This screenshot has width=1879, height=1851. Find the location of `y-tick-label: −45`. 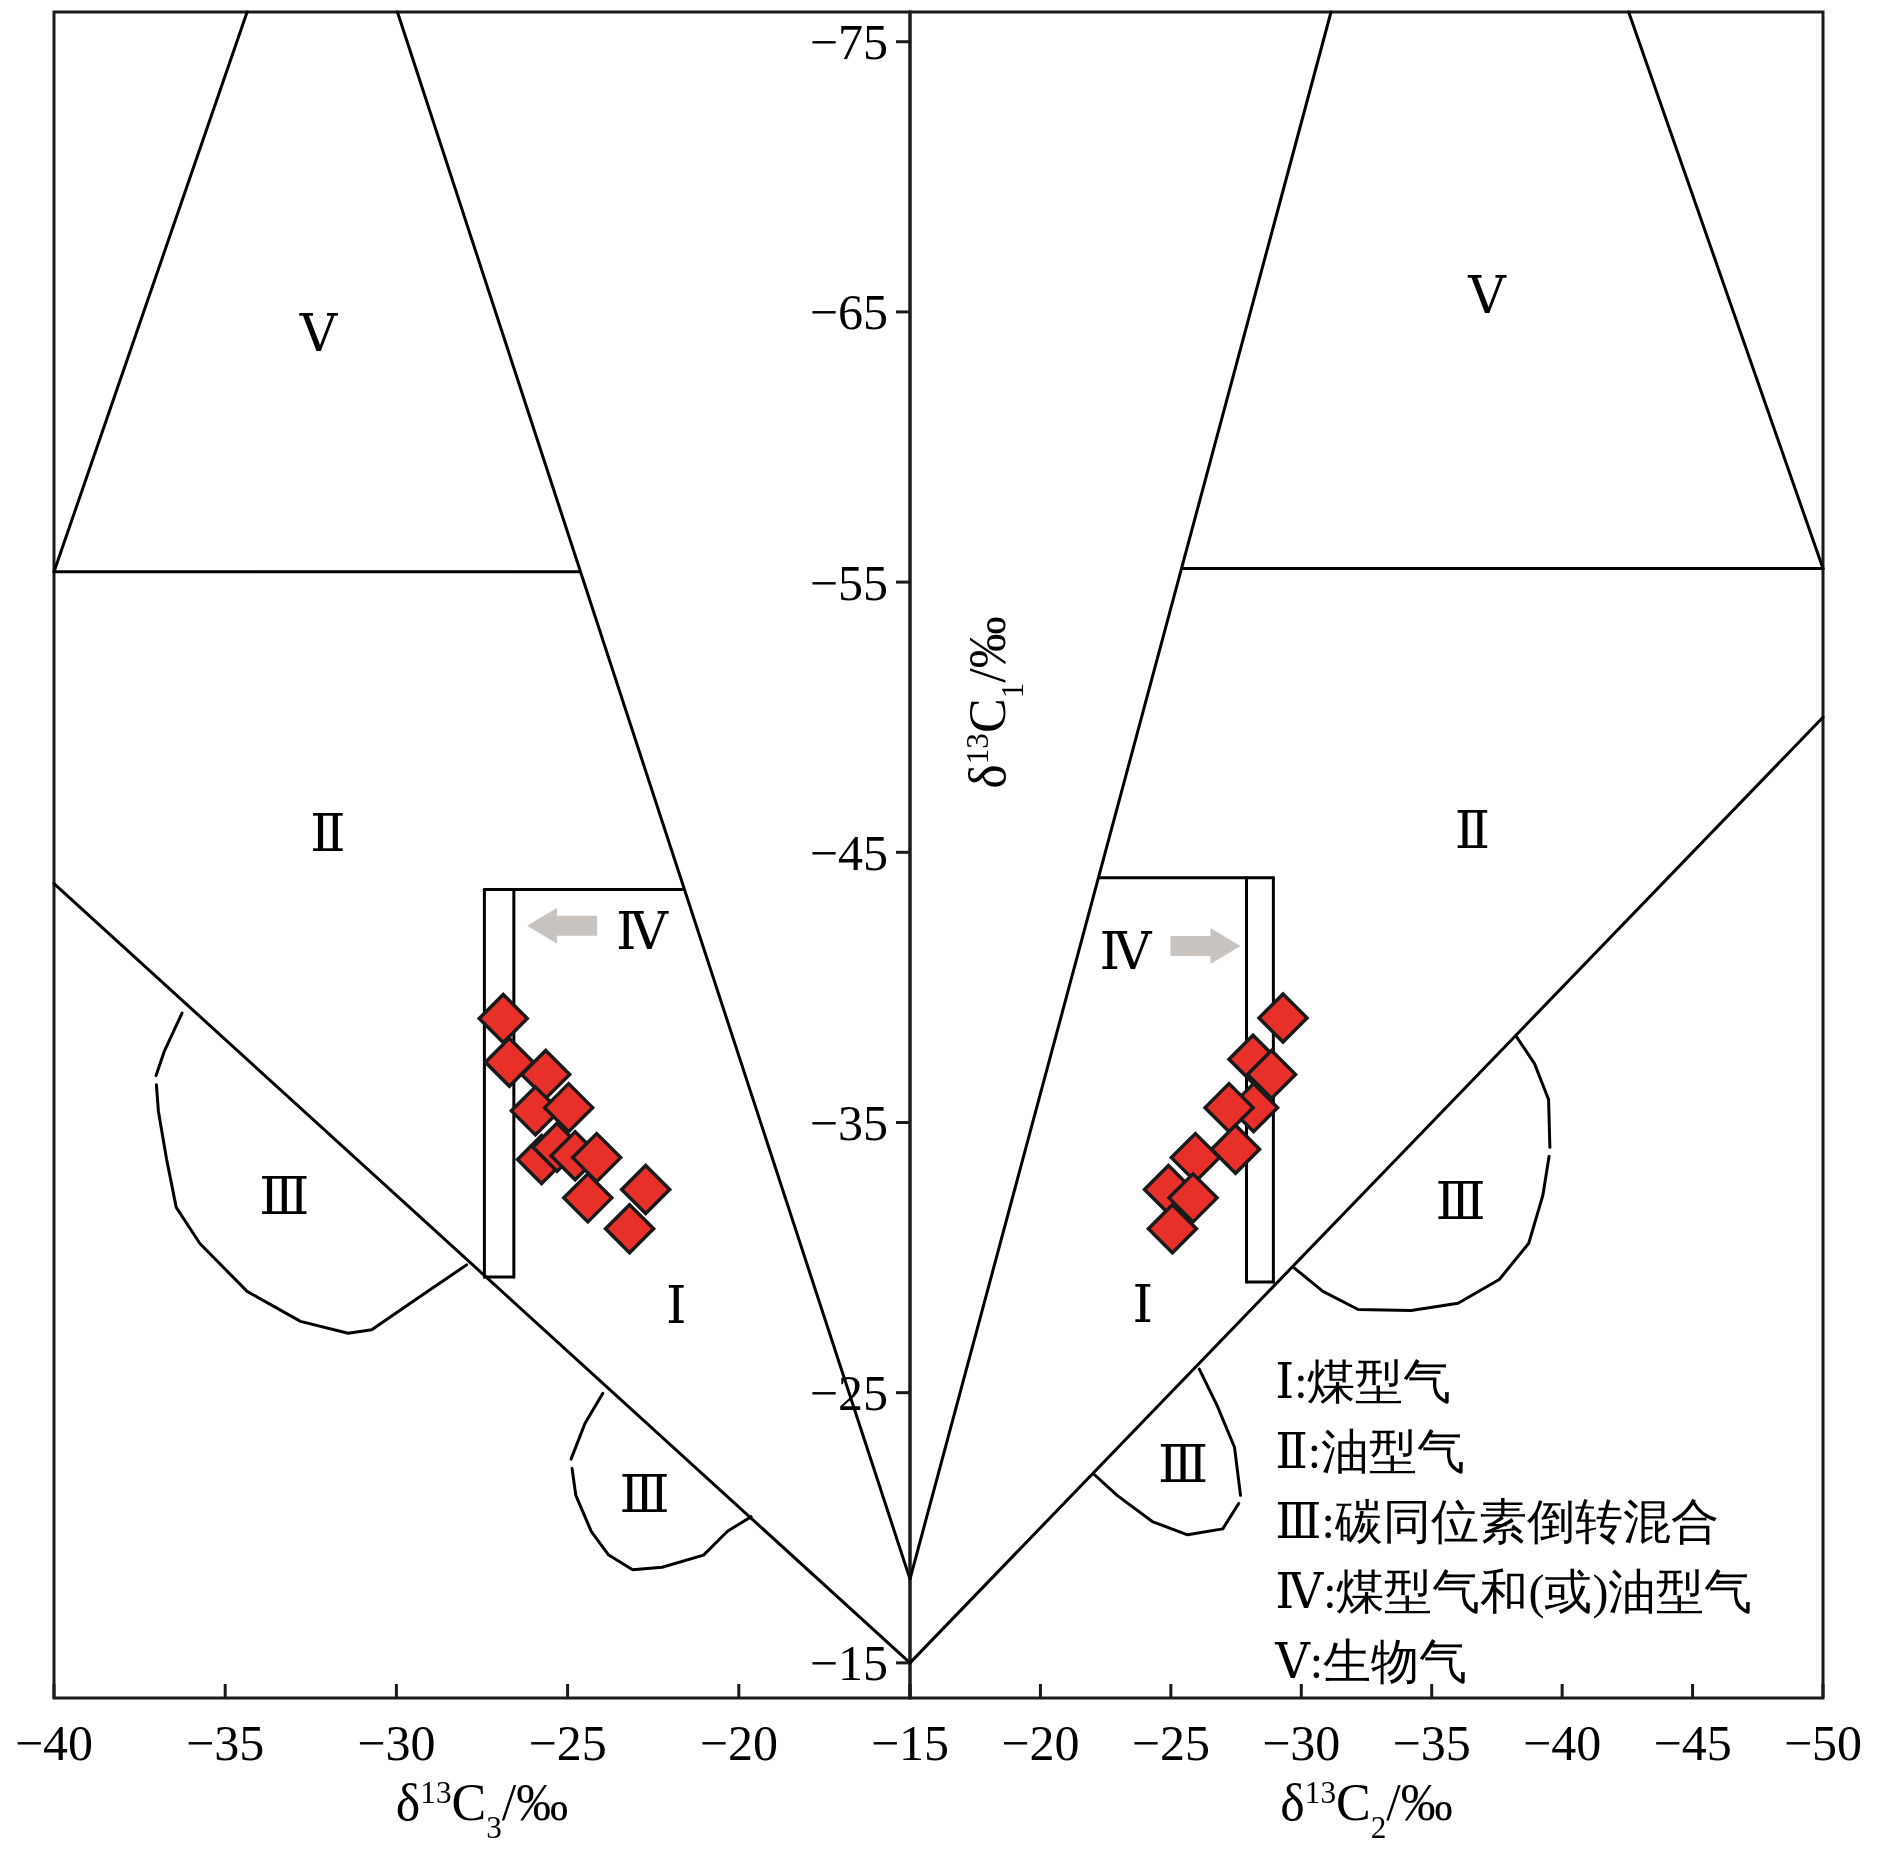

y-tick-label: −45 is located at coordinates (848, 852).